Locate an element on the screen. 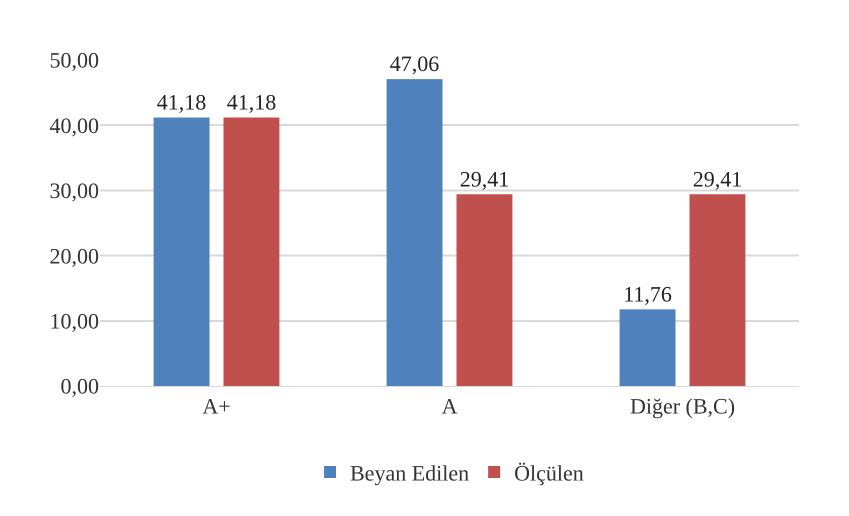 This screenshot has height=516, width=849. y-tick-label: 10,00 is located at coordinates (74, 321).